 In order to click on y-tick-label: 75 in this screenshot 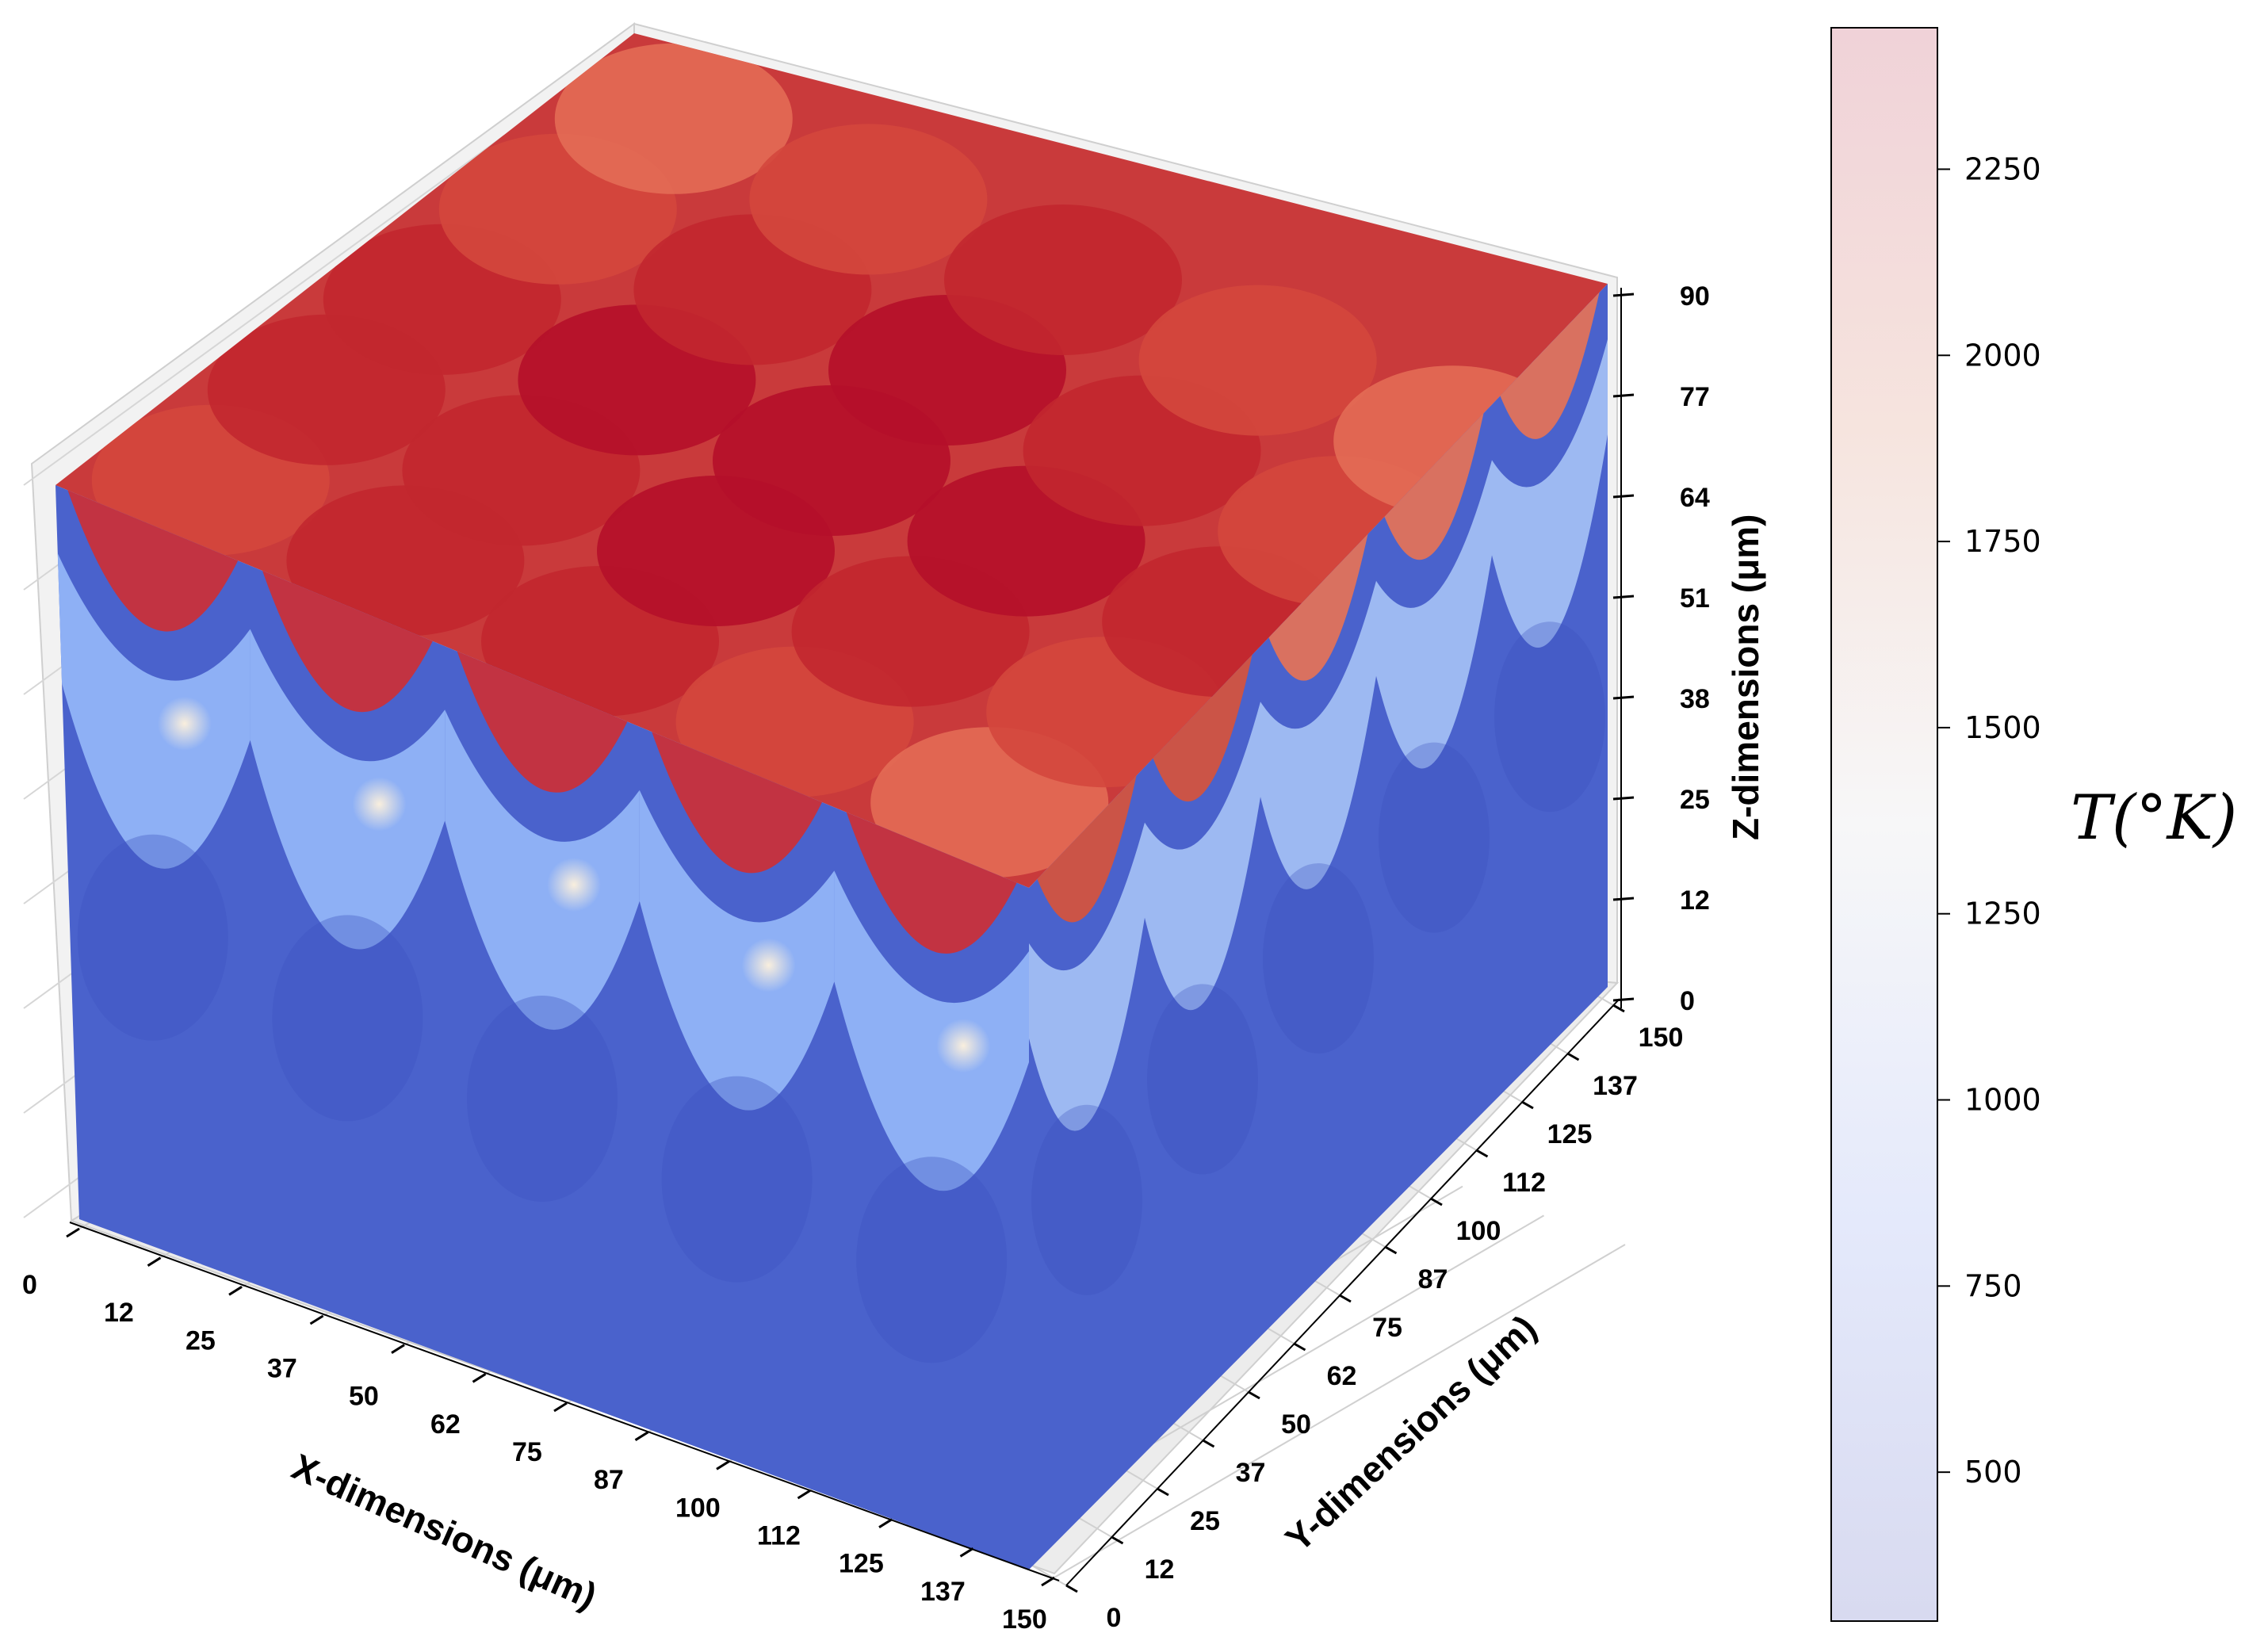, I will do `click(1387, 1328)`.